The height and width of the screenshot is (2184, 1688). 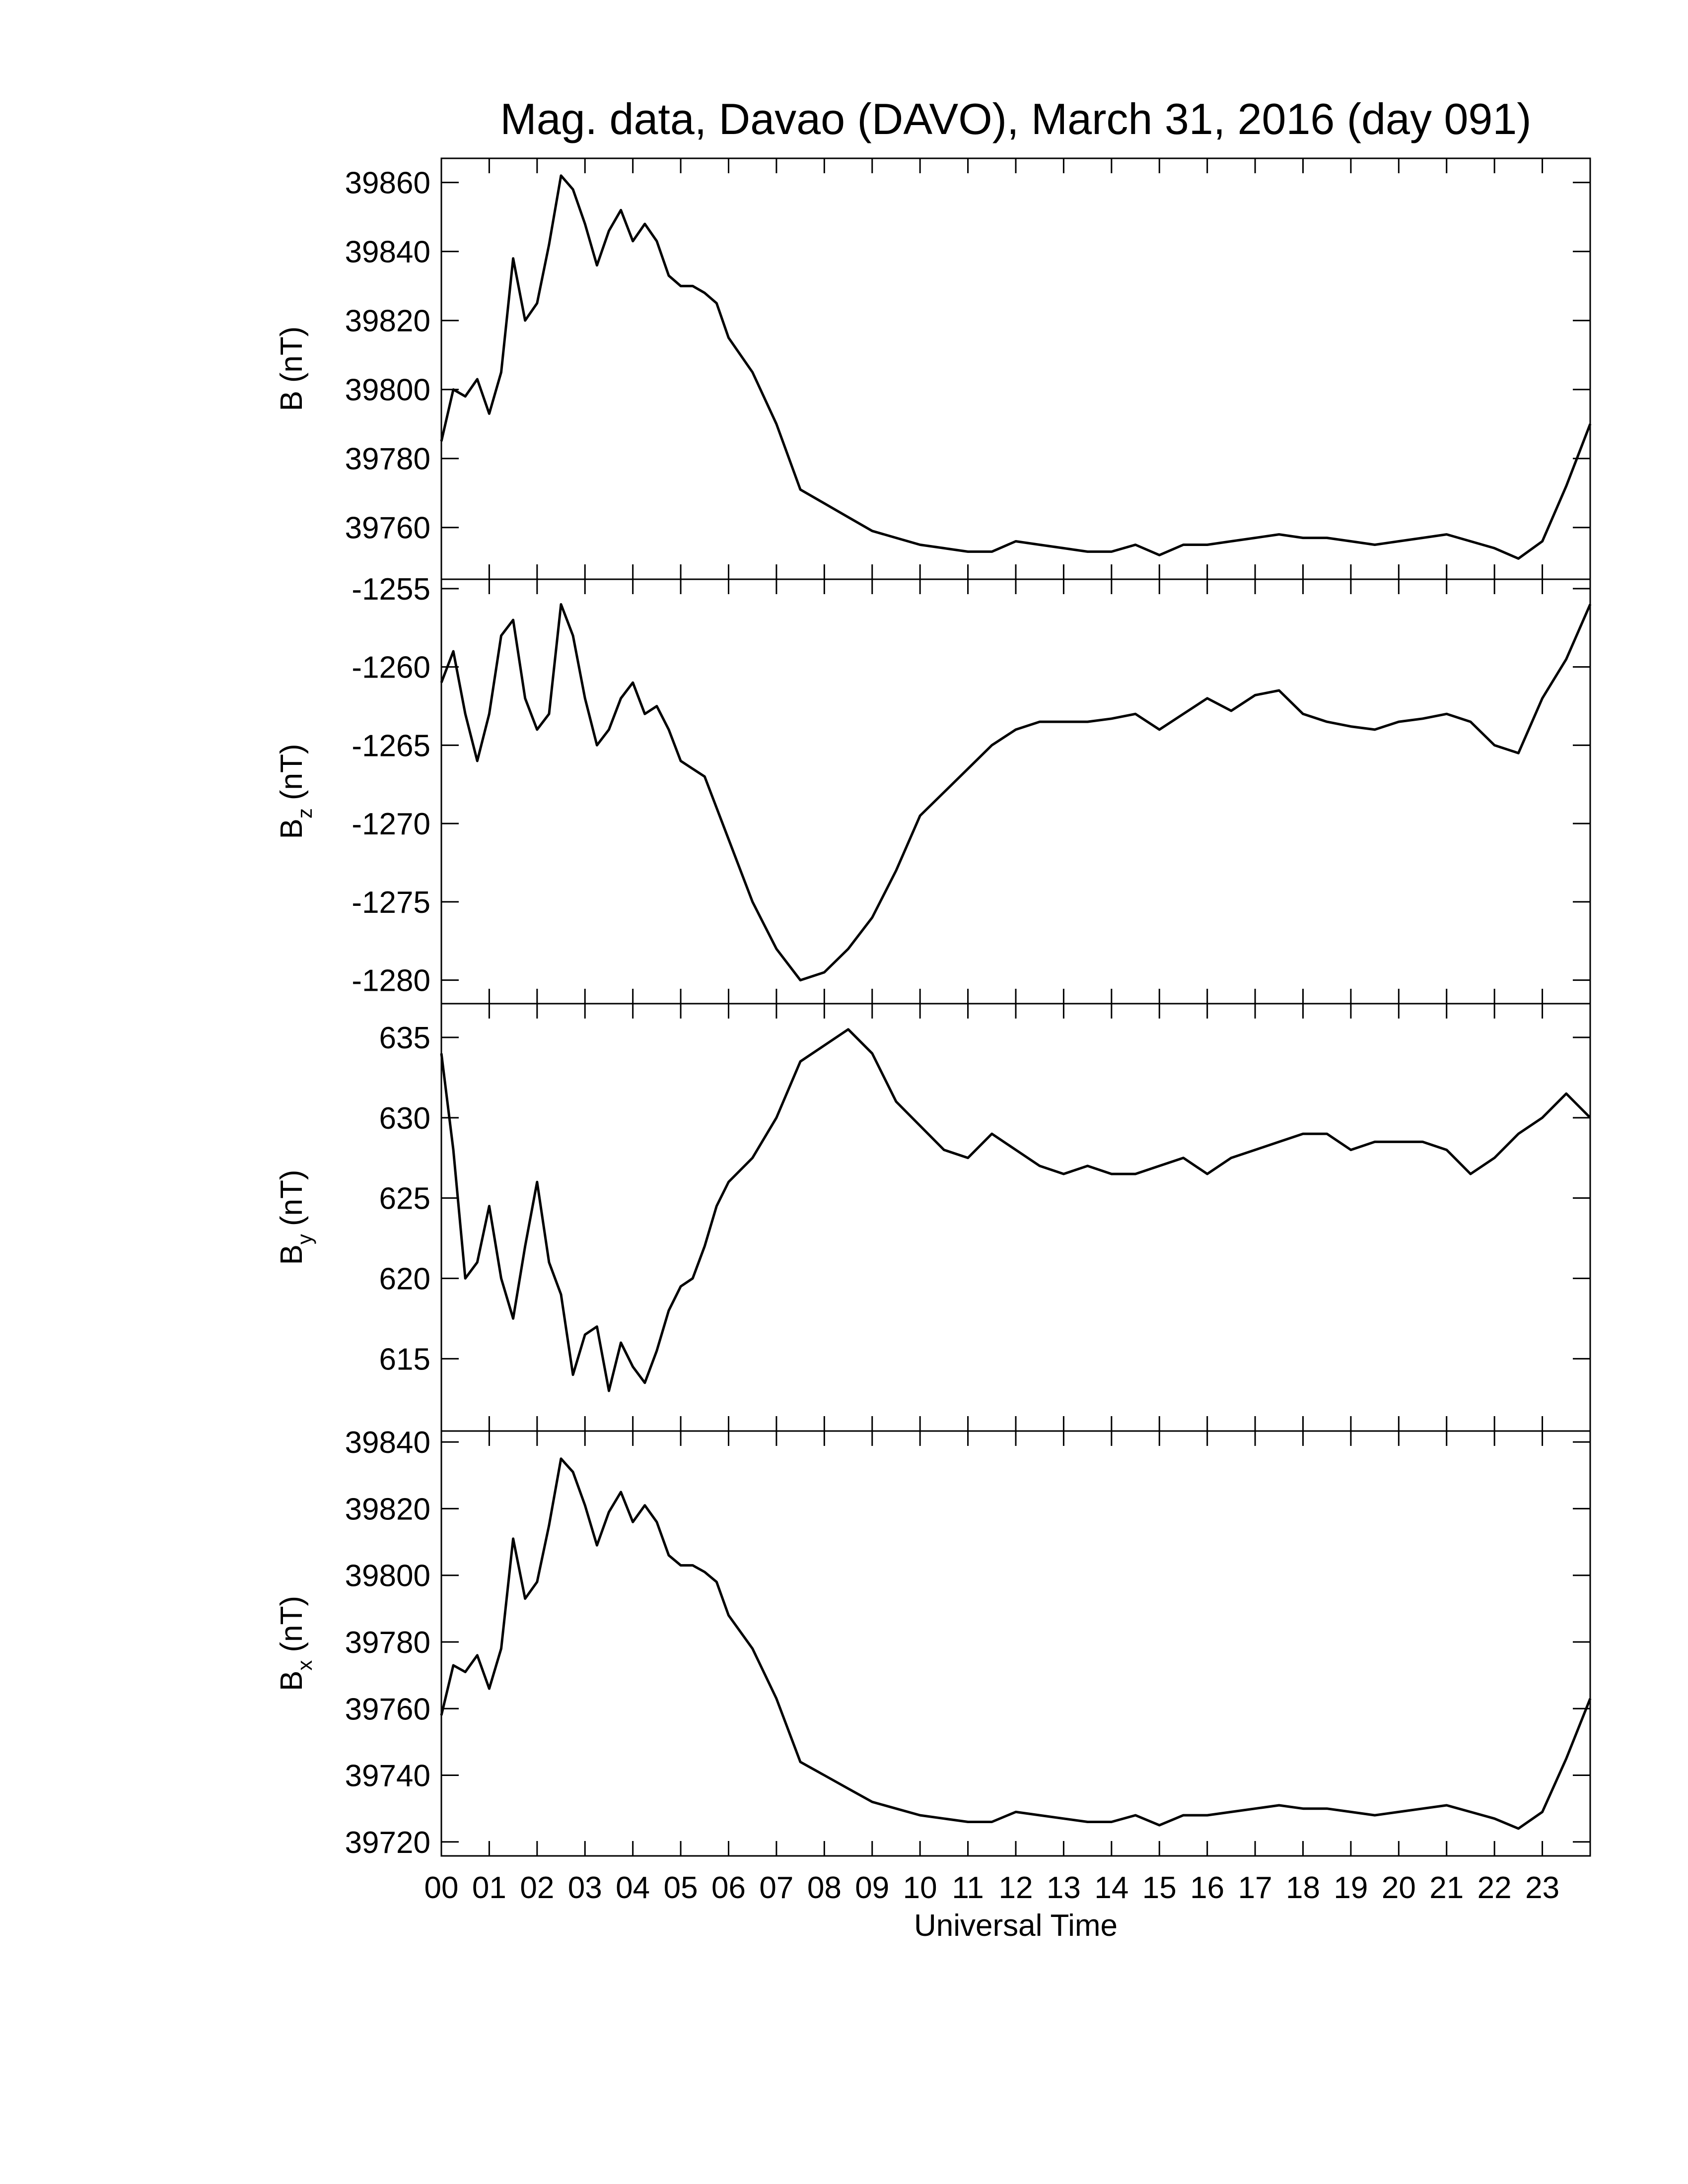 I want to click on y-tick-label: -1270, so click(x=391, y=824).